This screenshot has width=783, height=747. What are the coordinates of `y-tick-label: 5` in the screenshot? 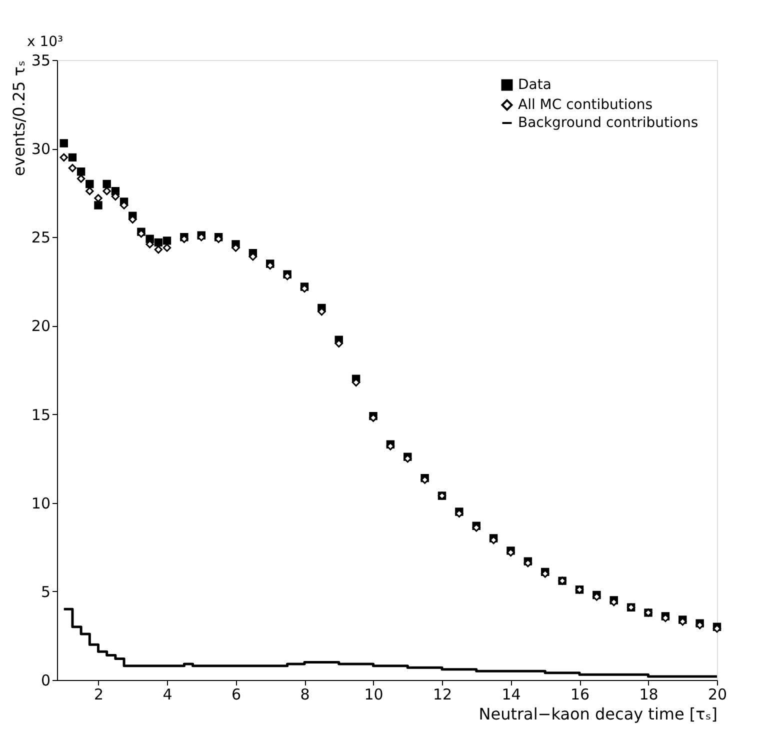 It's located at (45, 591).